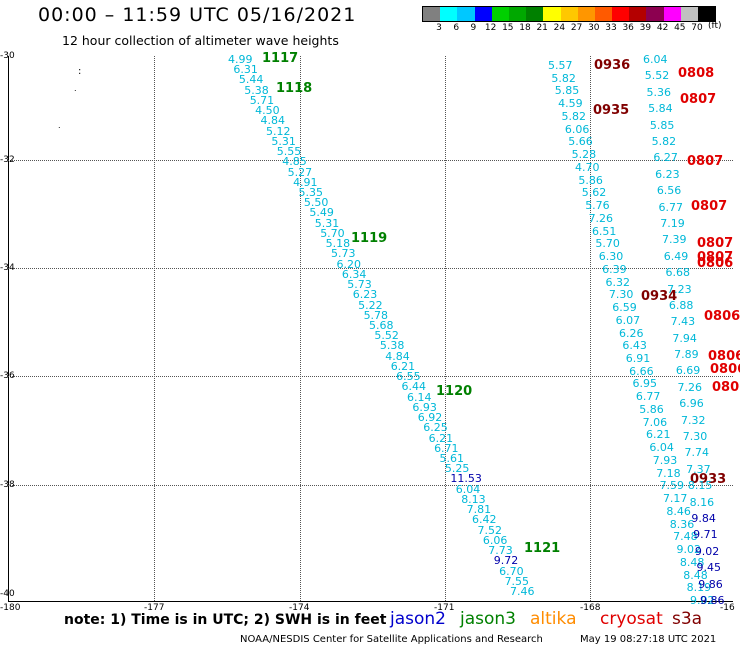  I want to click on wave-height-point: 6.68, so click(677, 273).